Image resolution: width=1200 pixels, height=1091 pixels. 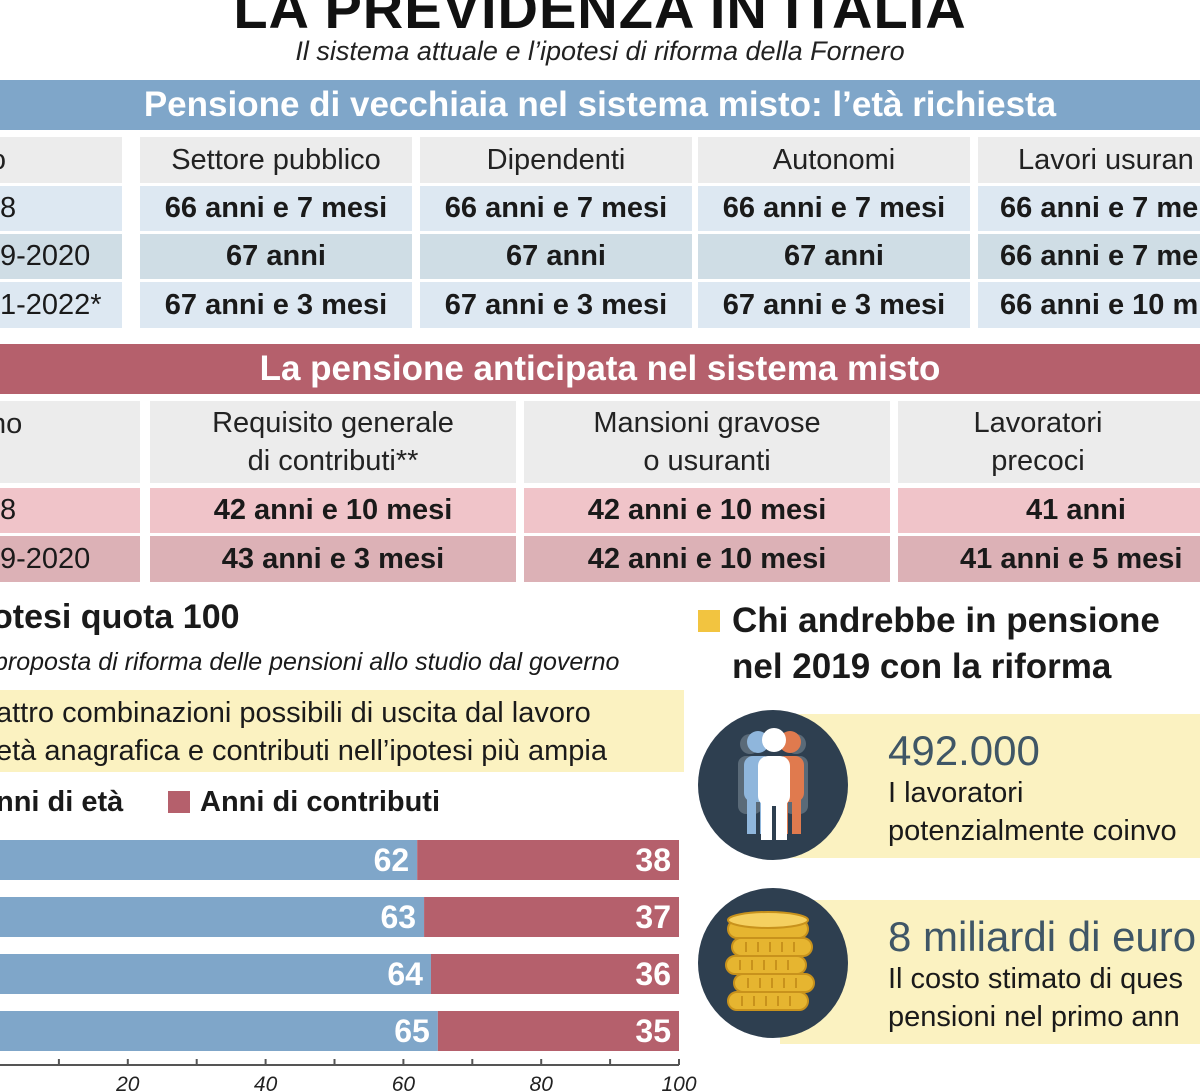 What do you see at coordinates (964, 750) in the screenshot?
I see `card-workers-value: 492.000` at bounding box center [964, 750].